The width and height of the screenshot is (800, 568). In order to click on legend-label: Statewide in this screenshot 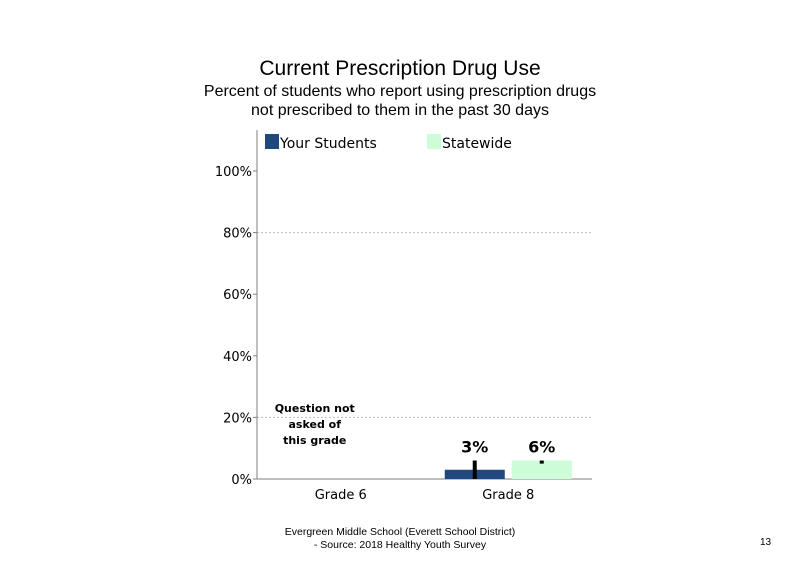, I will do `click(477, 144)`.